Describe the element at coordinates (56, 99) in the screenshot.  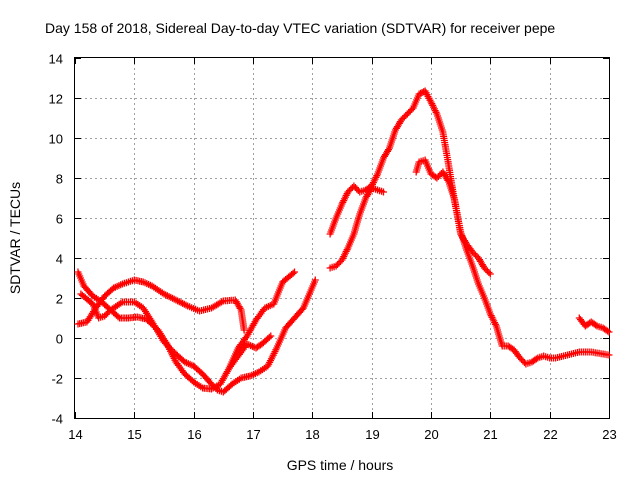
I see `y-tick-label: 12` at that location.